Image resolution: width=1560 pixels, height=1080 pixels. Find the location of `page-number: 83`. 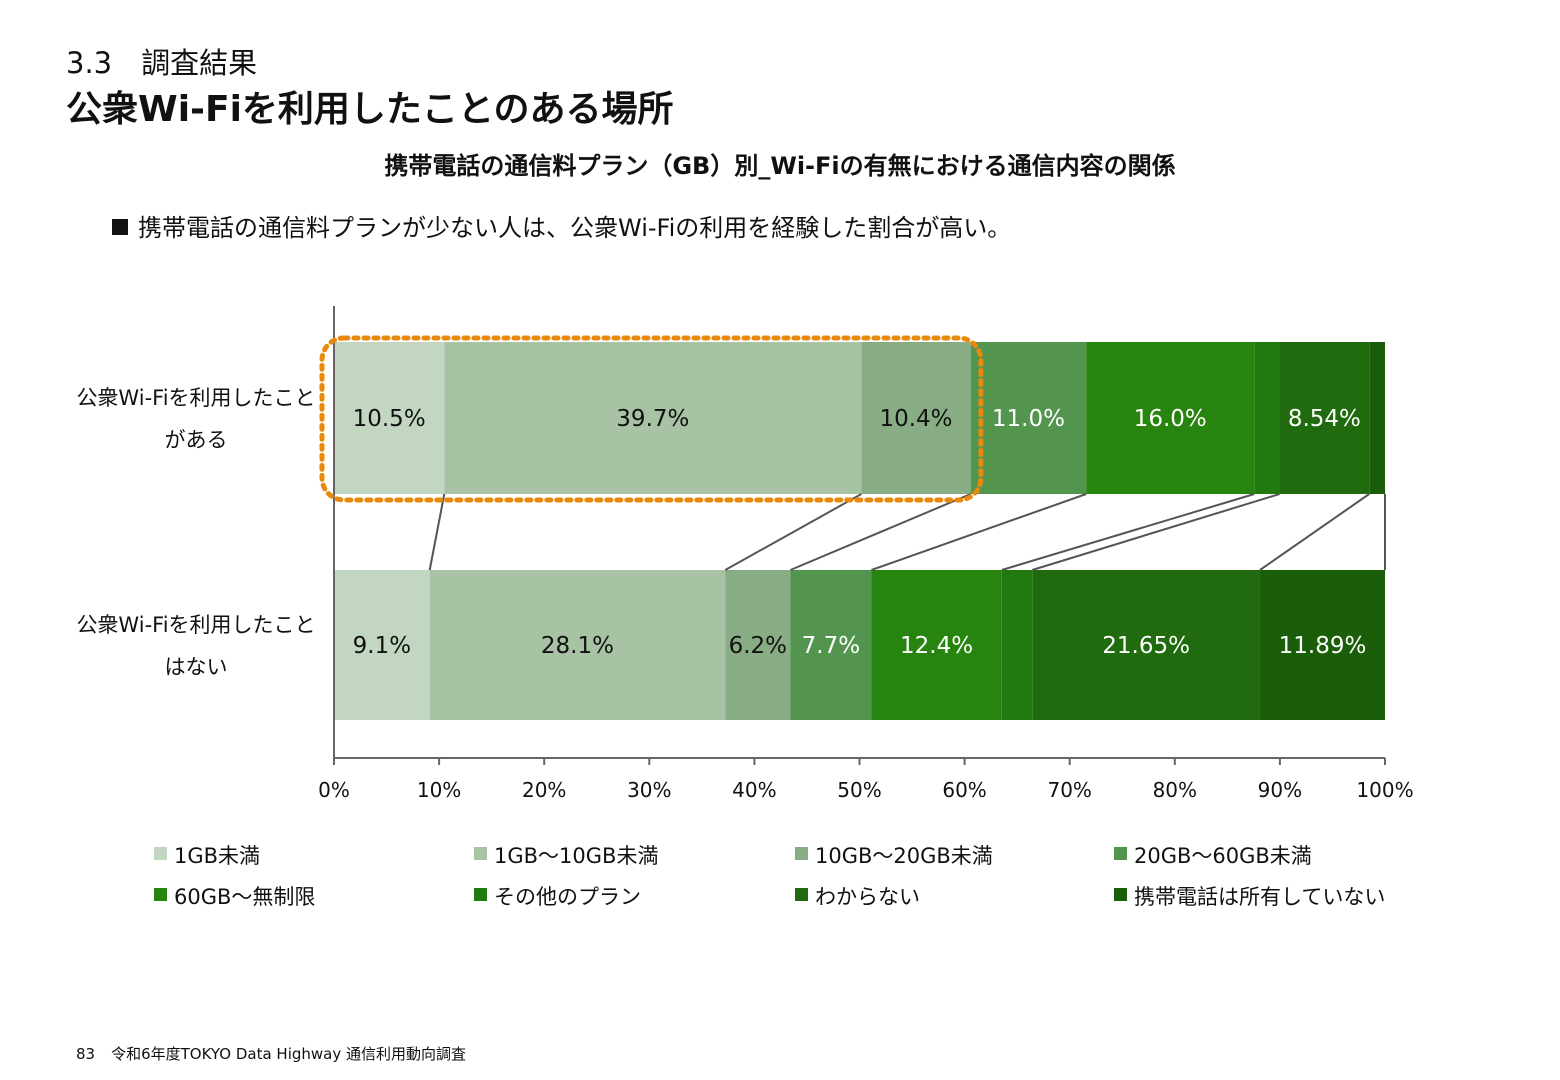

page-number: 83 is located at coordinates (86, 1054).